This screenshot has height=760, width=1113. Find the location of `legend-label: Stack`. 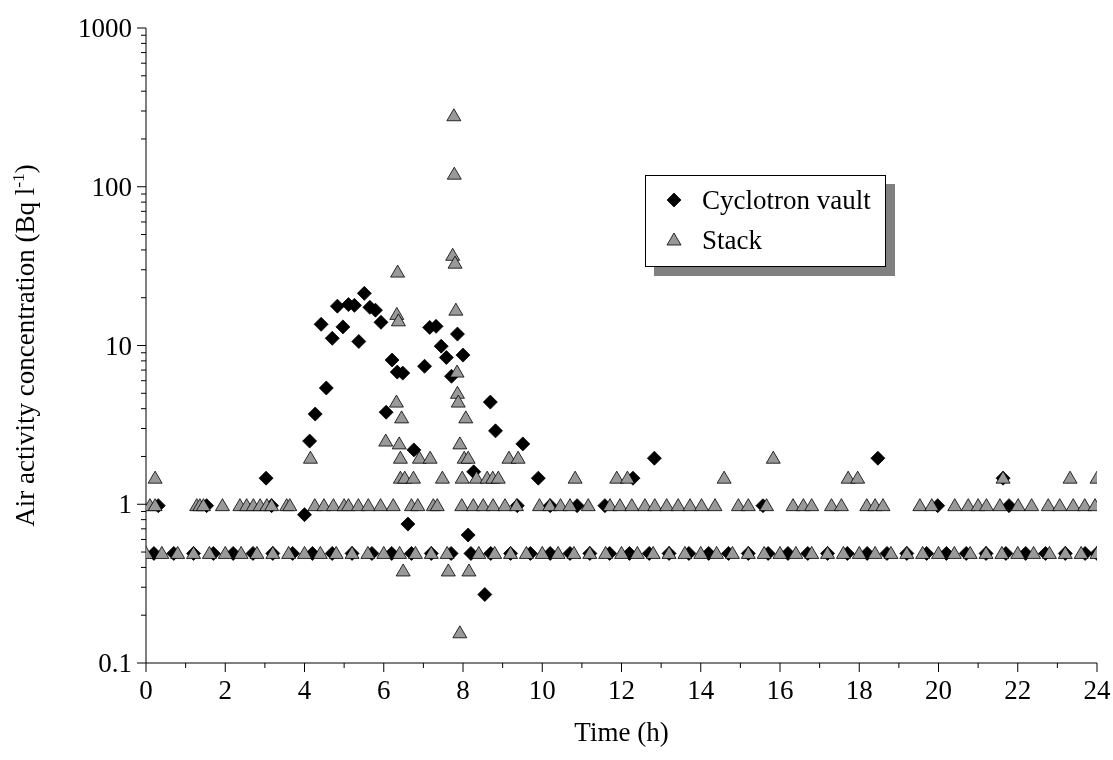

legend-label: Stack is located at coordinates (732, 240).